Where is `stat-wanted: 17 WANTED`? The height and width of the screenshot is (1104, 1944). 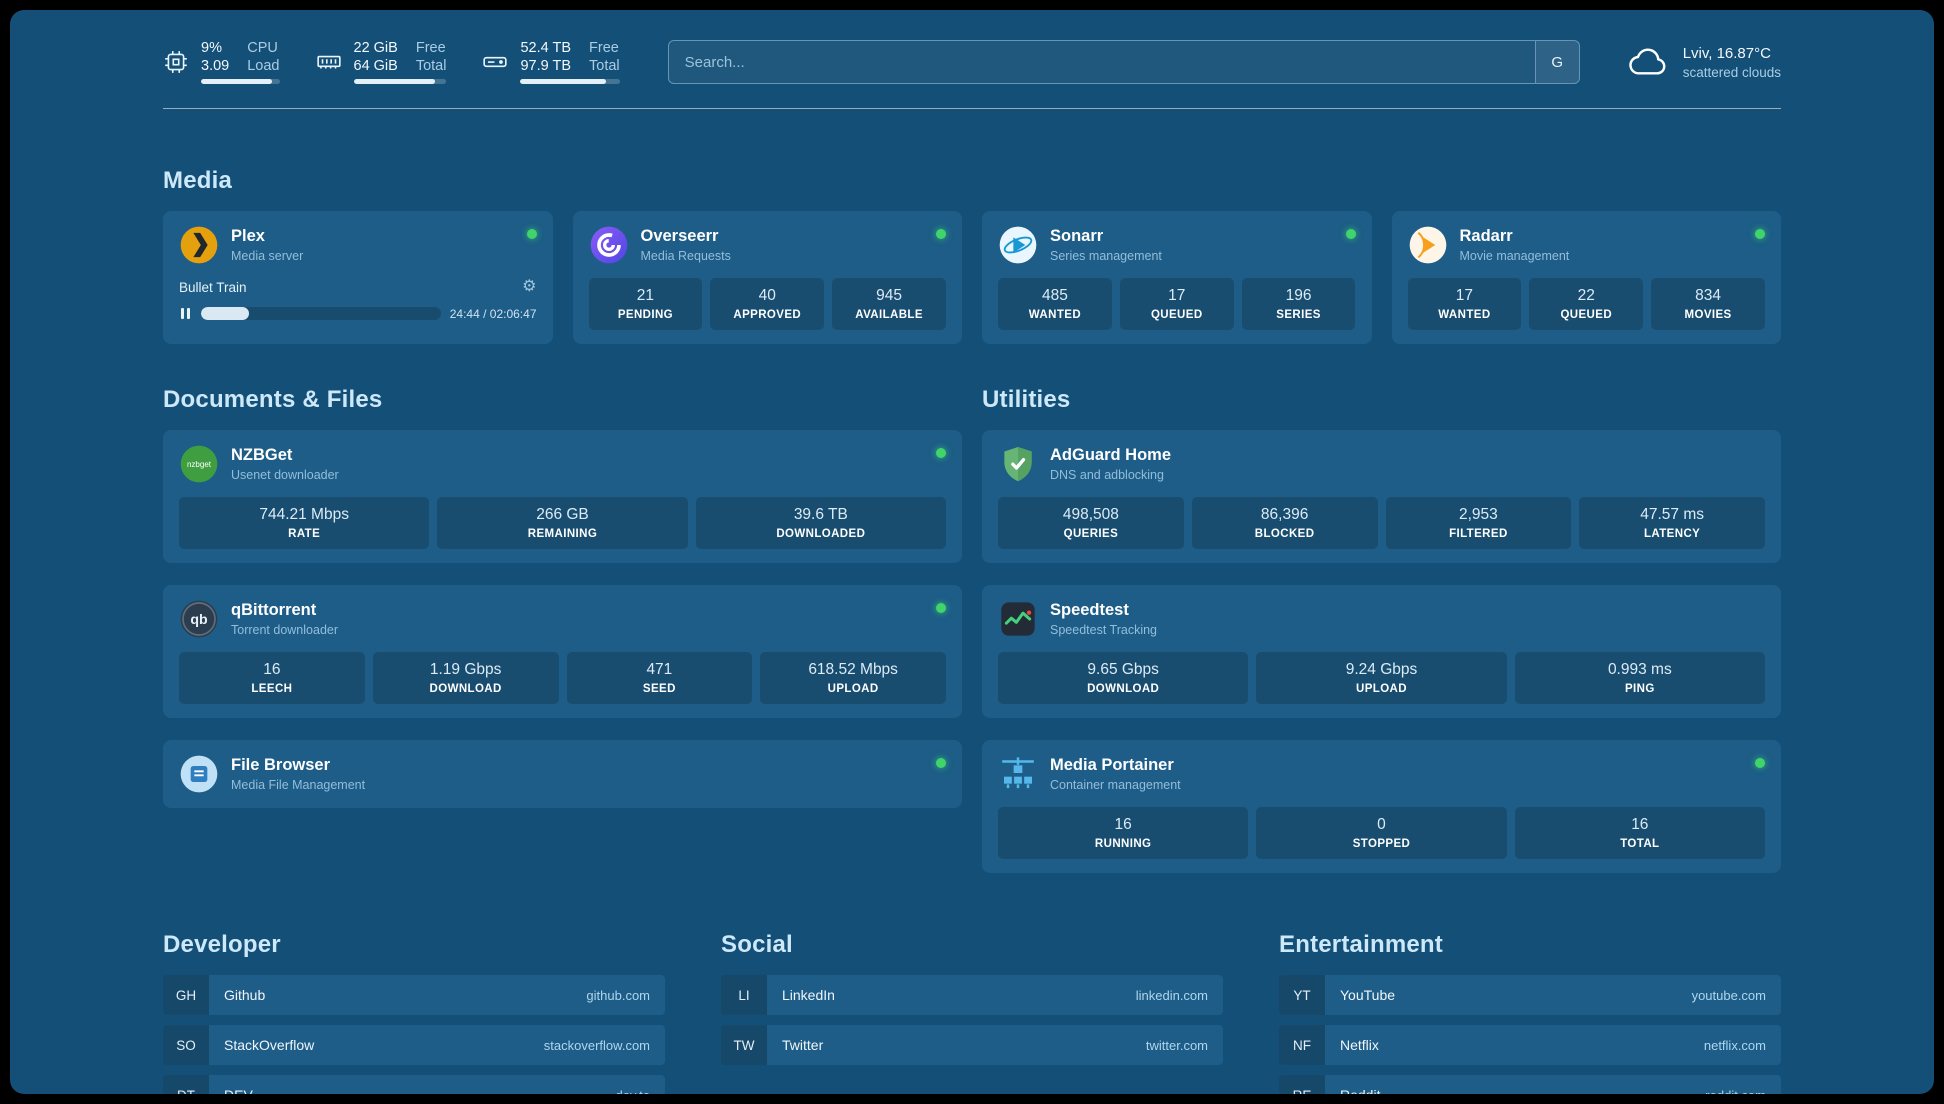 stat-wanted: 17 WANTED is located at coordinates (1464, 304).